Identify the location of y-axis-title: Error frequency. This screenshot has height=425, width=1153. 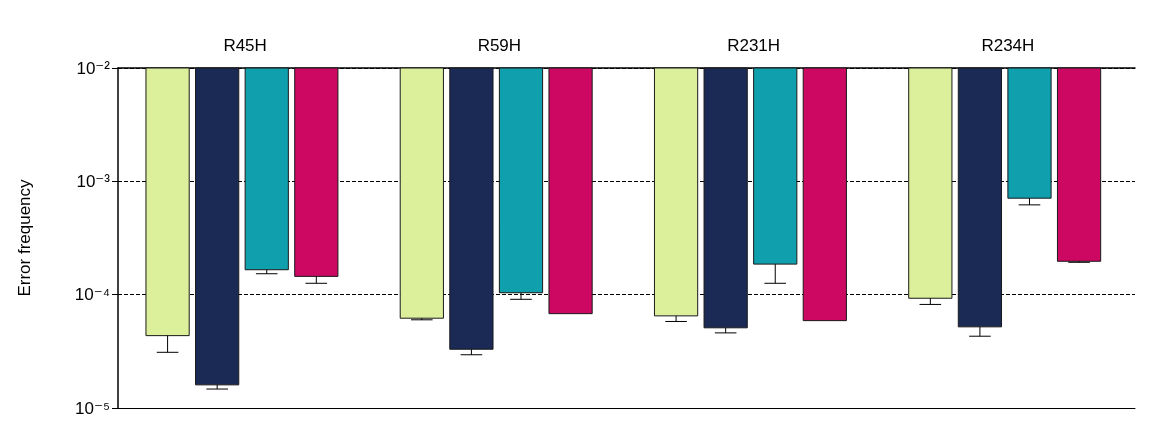
(24, 237).